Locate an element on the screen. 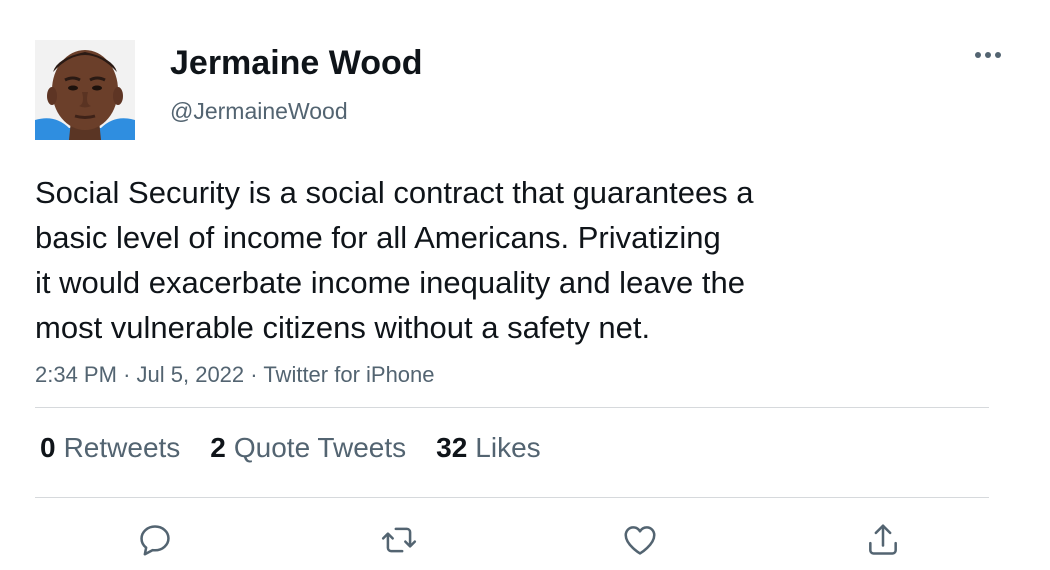 This screenshot has width=1050, height=570. reply-icon is located at coordinates (155, 540).